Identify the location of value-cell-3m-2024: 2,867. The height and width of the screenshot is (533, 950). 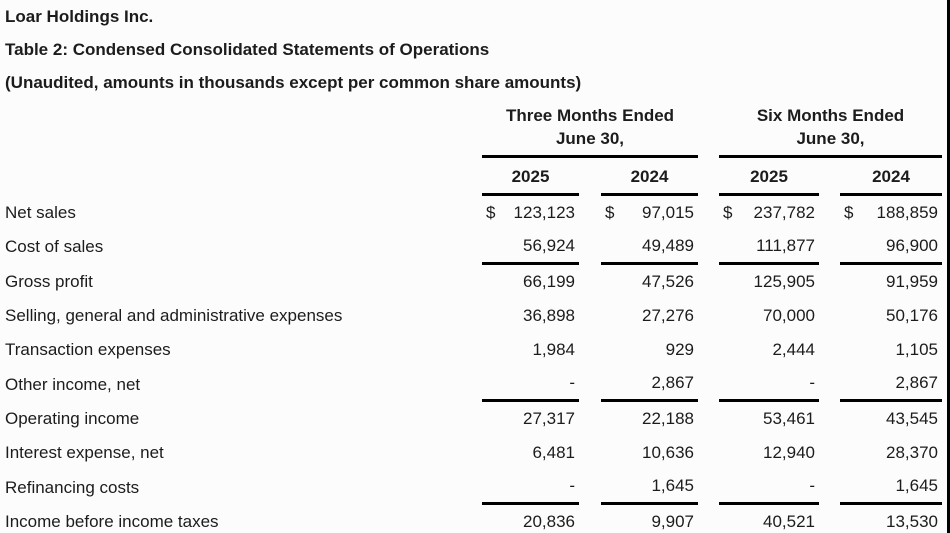
(649, 384).